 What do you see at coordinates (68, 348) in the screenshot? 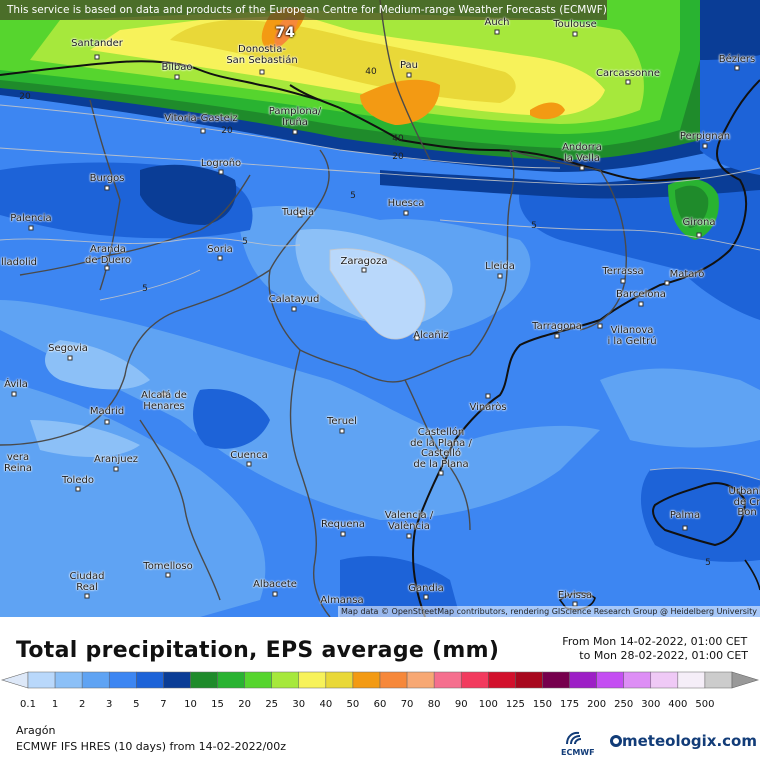
I see `city-label: Segovia` at bounding box center [68, 348].